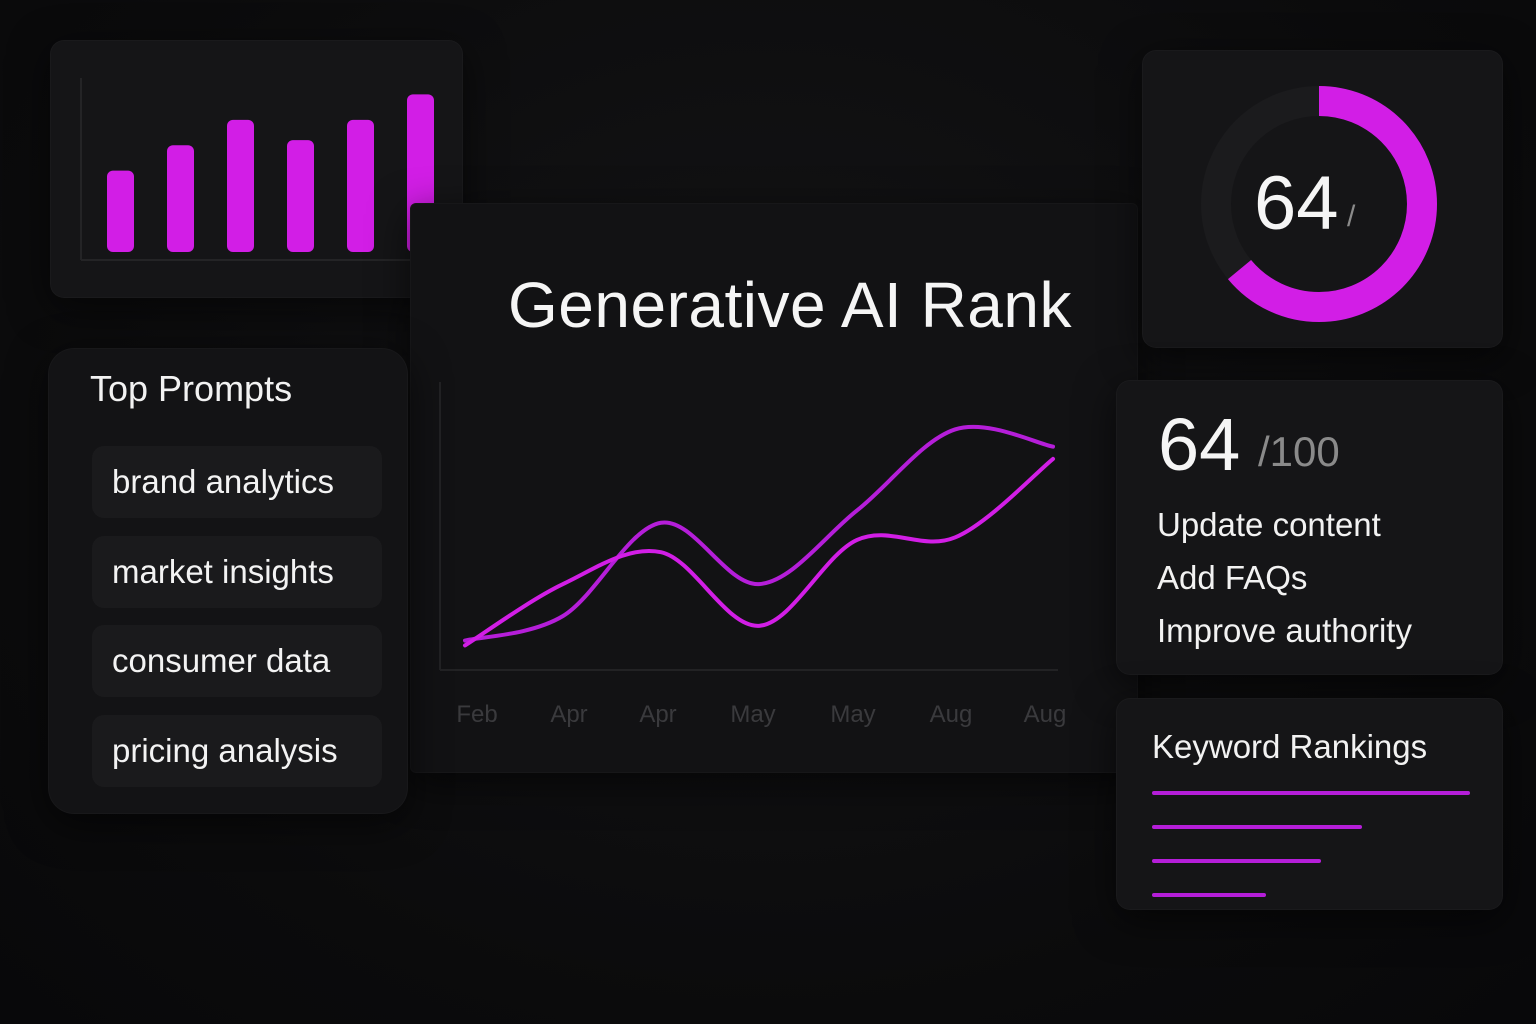 The height and width of the screenshot is (1024, 1536). Describe the element at coordinates (191, 388) in the screenshot. I see `top-prompts-title: Top Prompts` at that location.